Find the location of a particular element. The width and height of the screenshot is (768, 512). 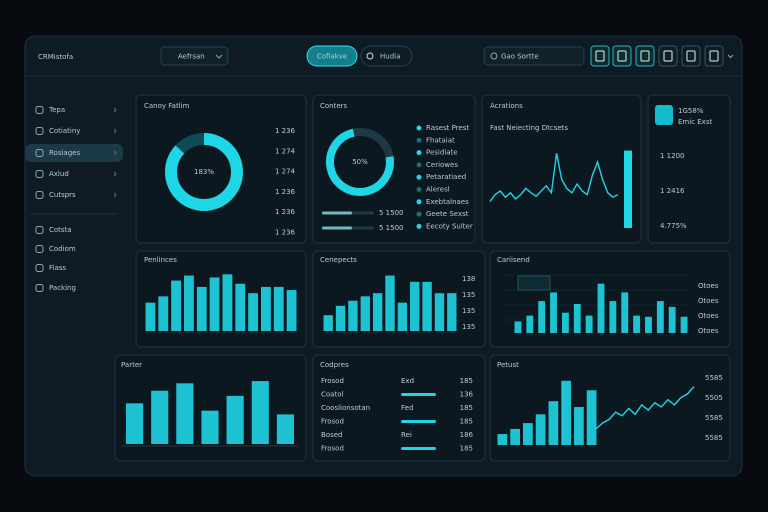

kpi-badge-sub: Emic Exst is located at coordinates (695, 122).